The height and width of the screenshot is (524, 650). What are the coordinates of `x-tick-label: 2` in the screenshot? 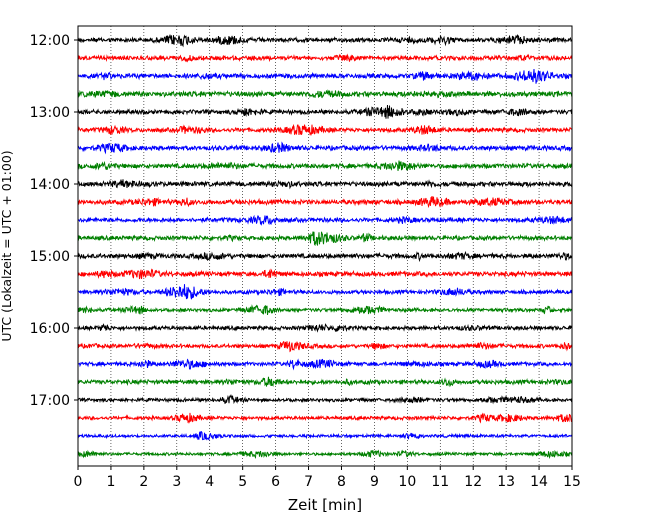 It's located at (143, 482).